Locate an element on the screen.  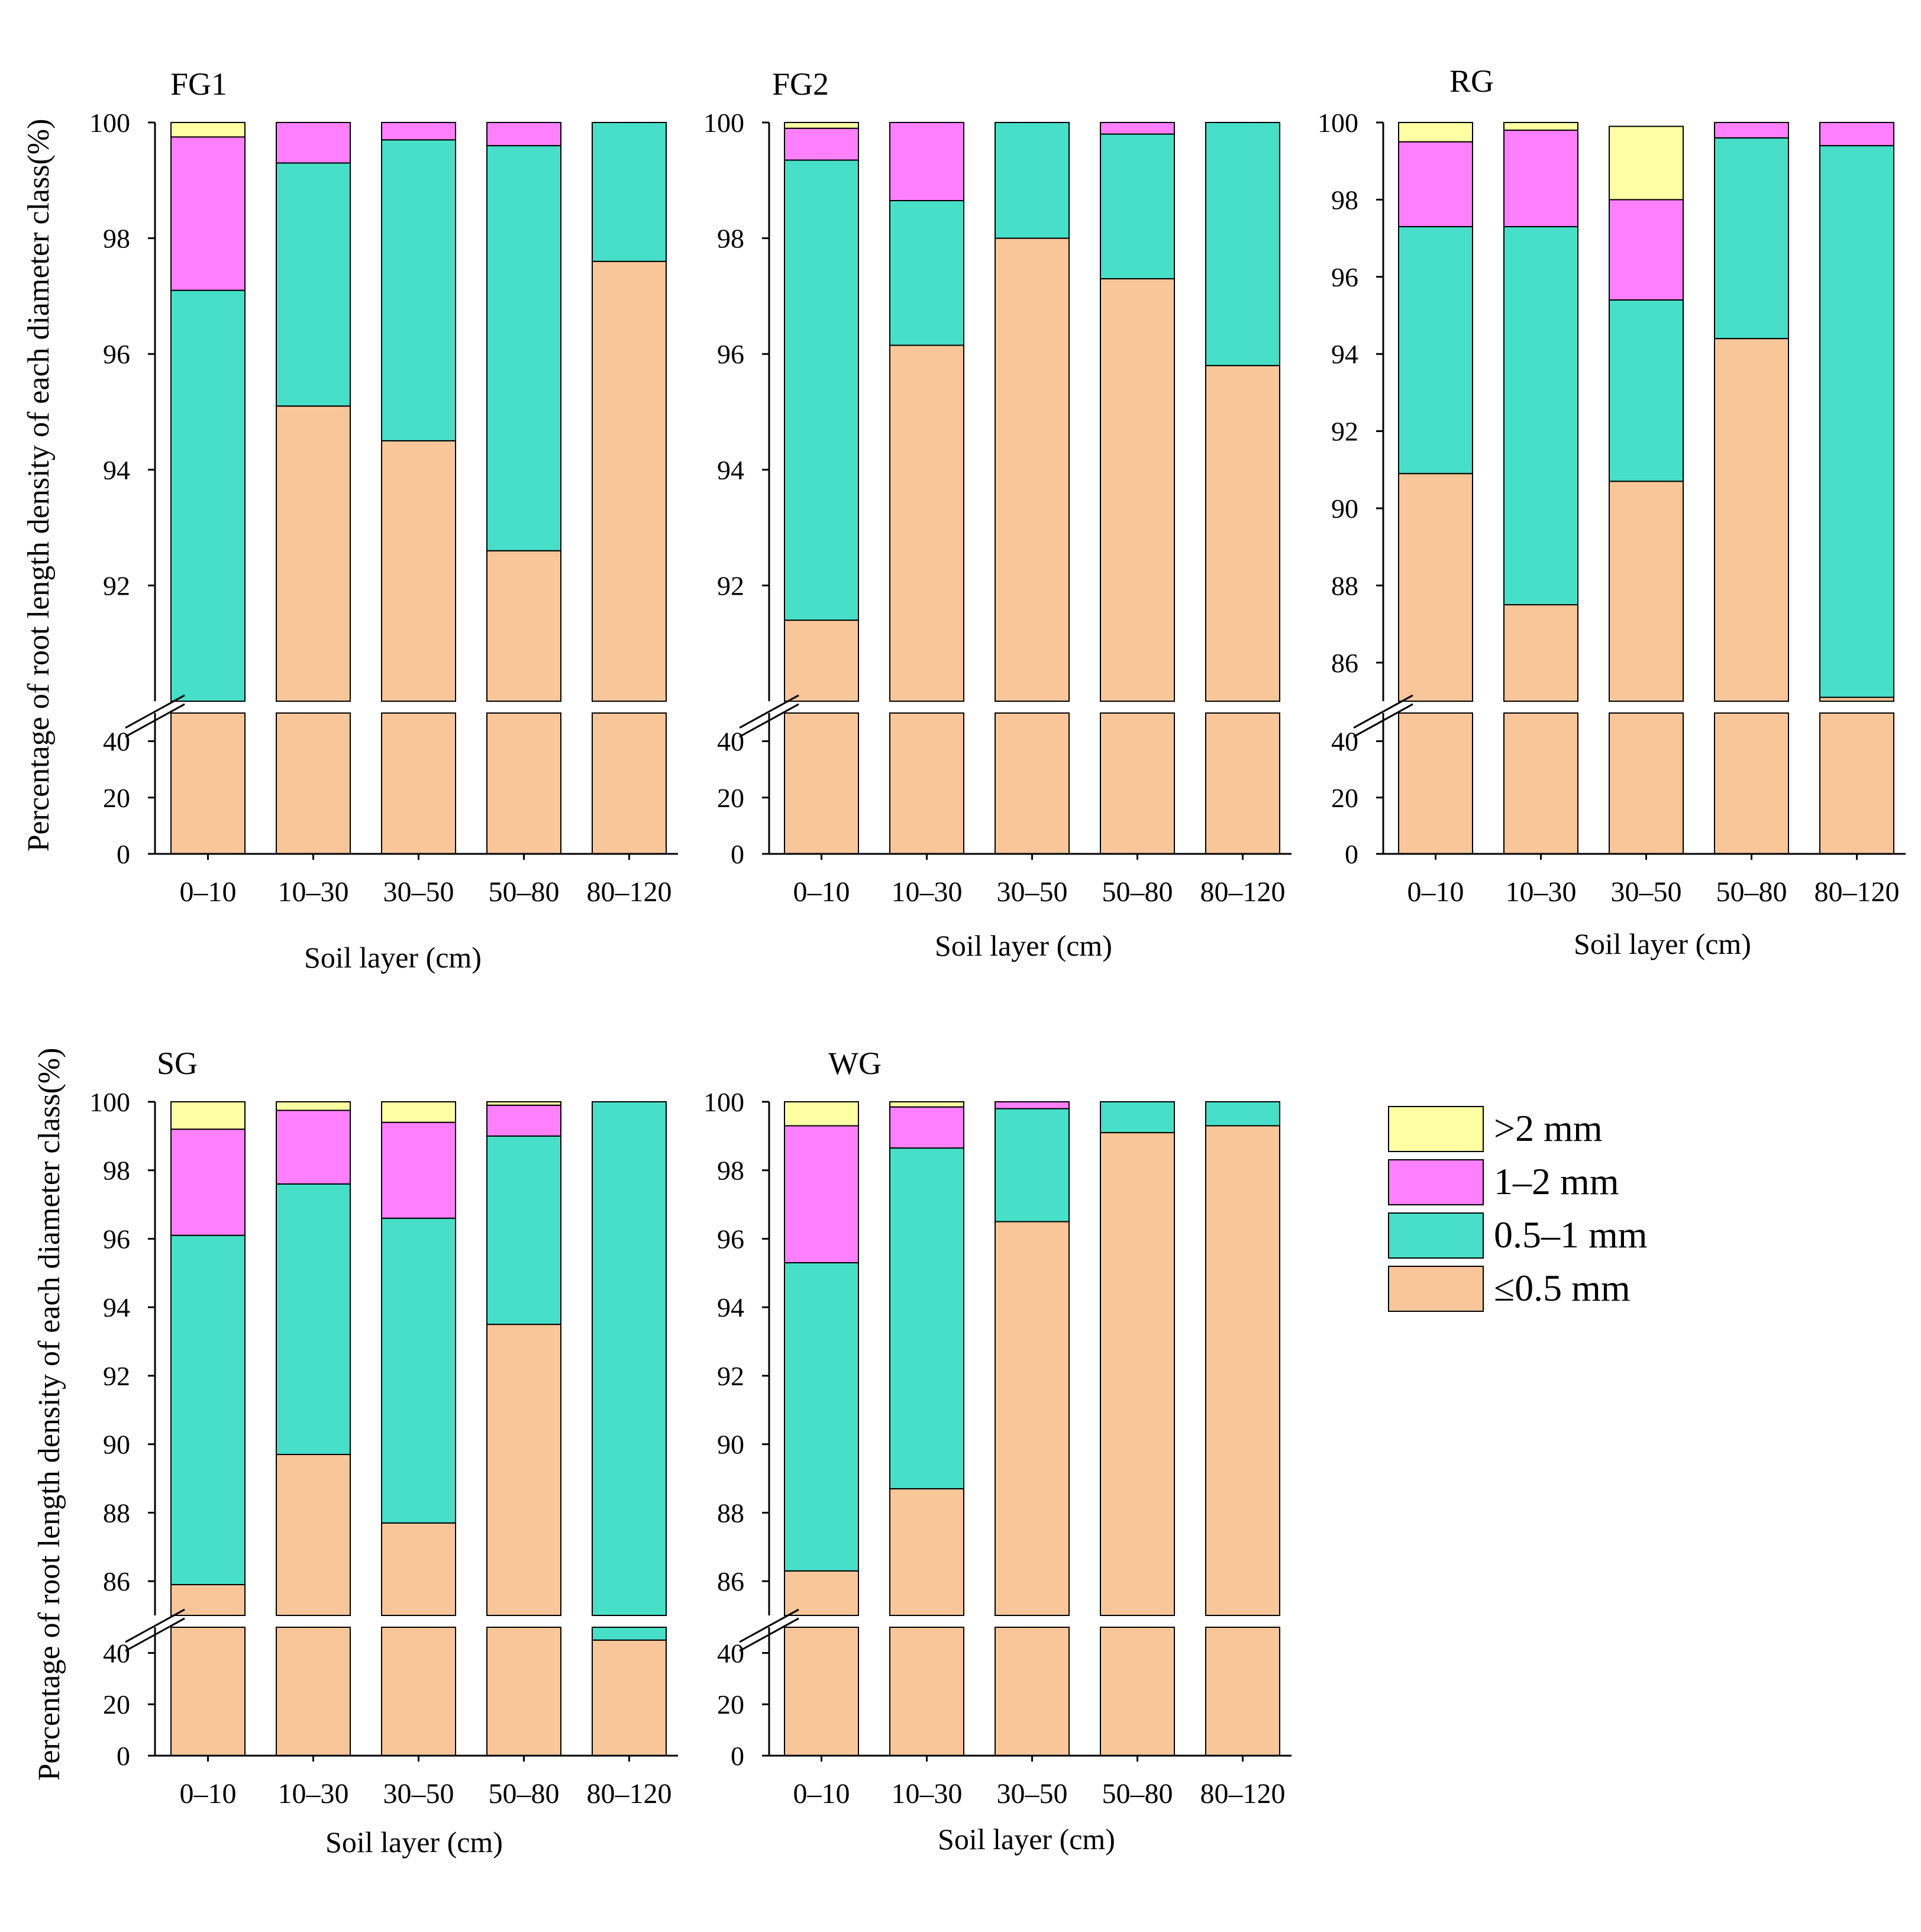
bar-sg-4-12mm-upper is located at coordinates (523, 1120).